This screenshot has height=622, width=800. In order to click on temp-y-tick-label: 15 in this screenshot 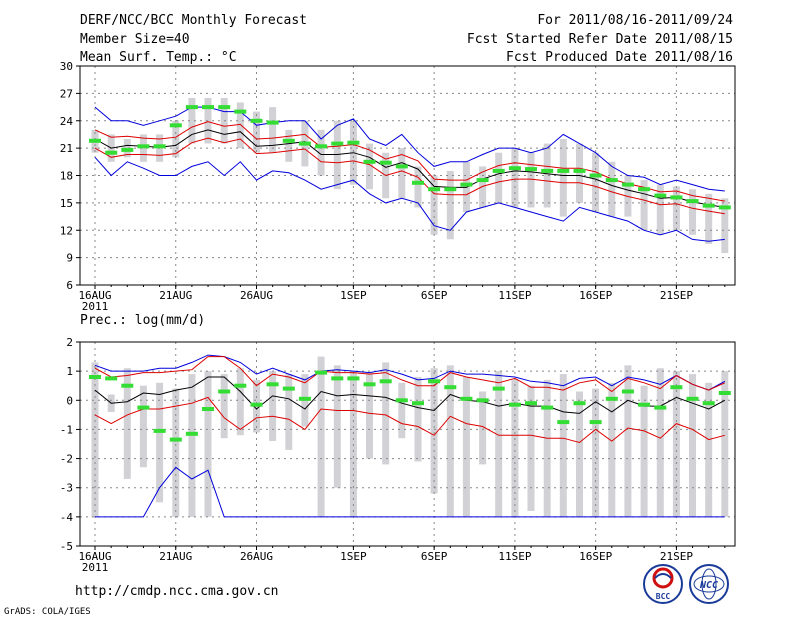, I will do `click(66, 203)`.